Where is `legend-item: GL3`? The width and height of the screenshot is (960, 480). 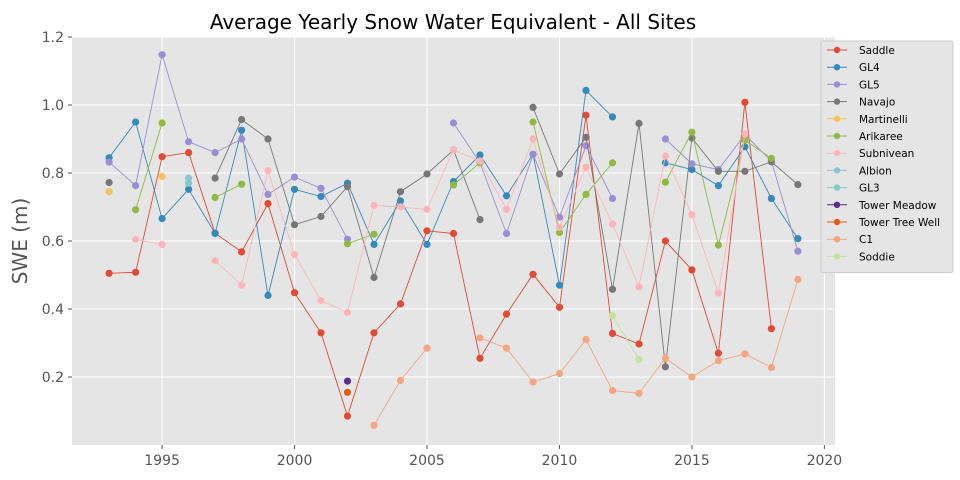 legend-item: GL3 is located at coordinates (853, 189).